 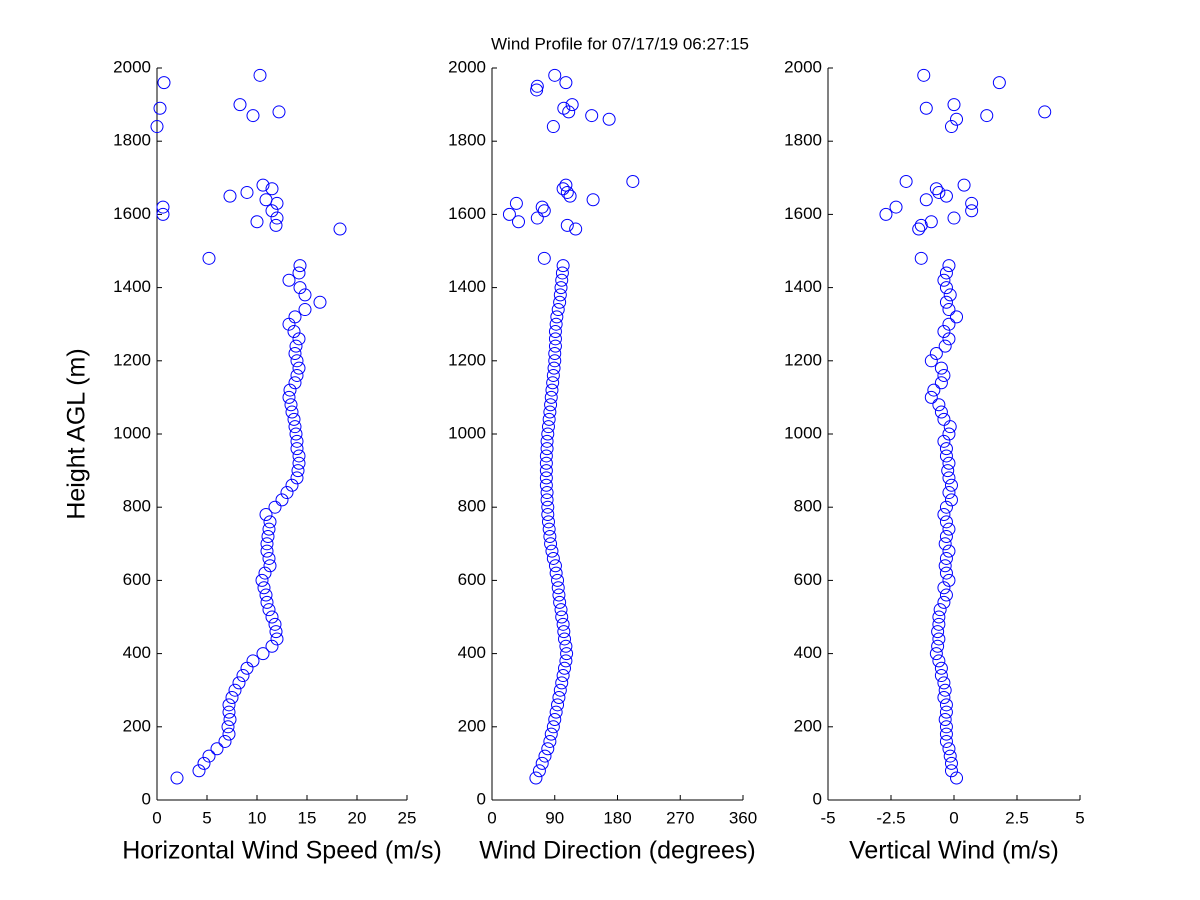 I want to click on x-tick-label: 15, so click(x=307, y=817).